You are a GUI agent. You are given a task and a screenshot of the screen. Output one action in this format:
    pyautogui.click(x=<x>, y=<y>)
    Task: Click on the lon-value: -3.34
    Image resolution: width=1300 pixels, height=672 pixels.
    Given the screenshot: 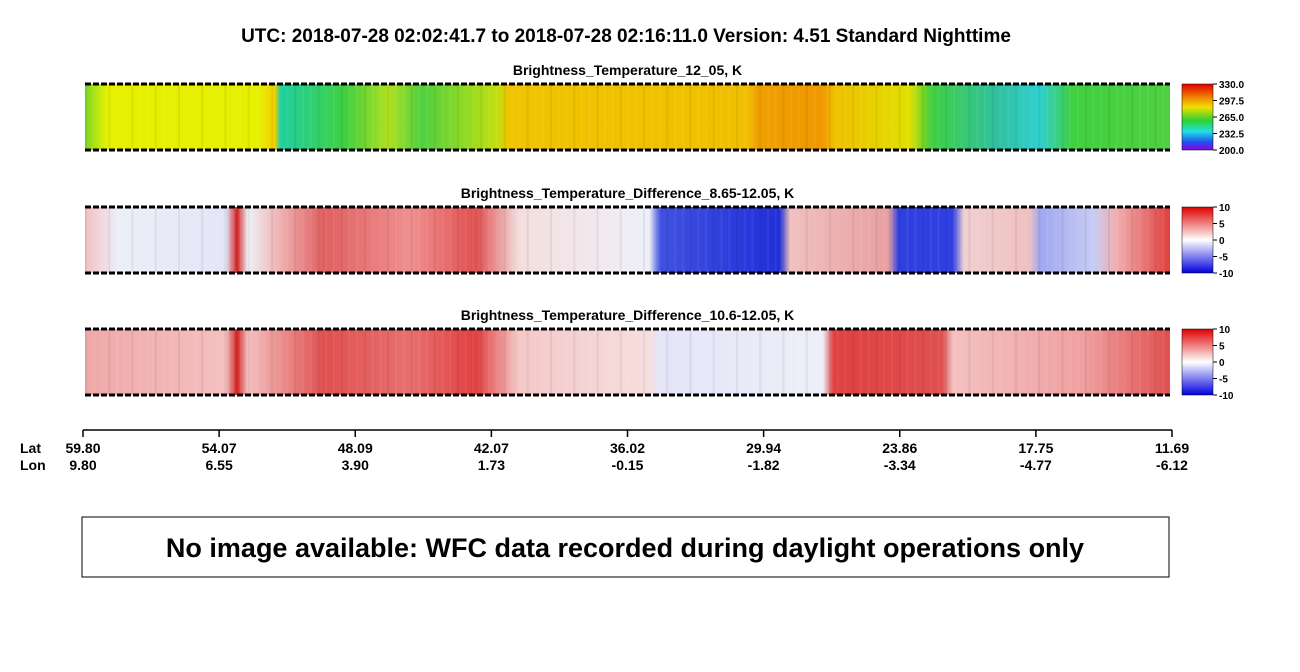 What is the action you would take?
    pyautogui.click(x=900, y=465)
    